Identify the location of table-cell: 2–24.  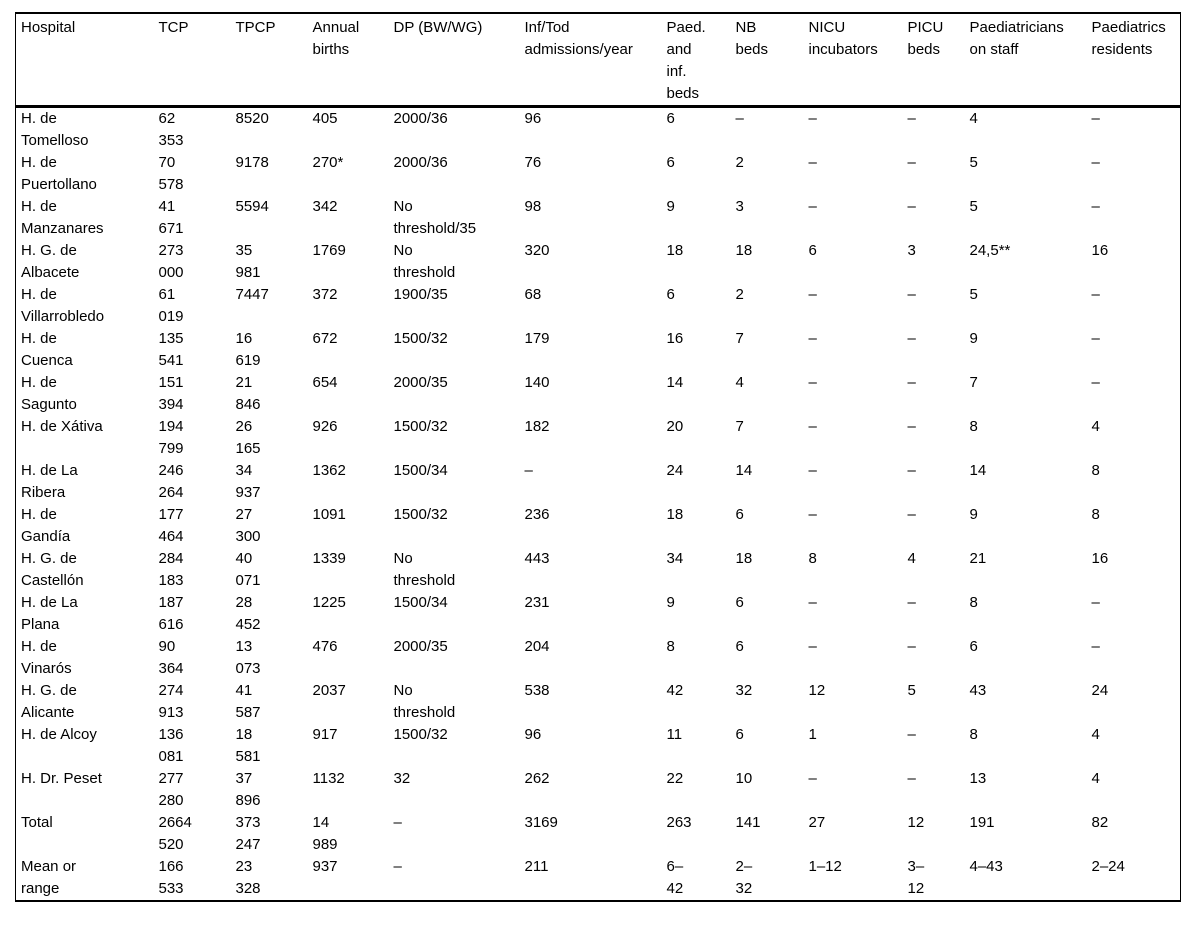
(1108, 866).